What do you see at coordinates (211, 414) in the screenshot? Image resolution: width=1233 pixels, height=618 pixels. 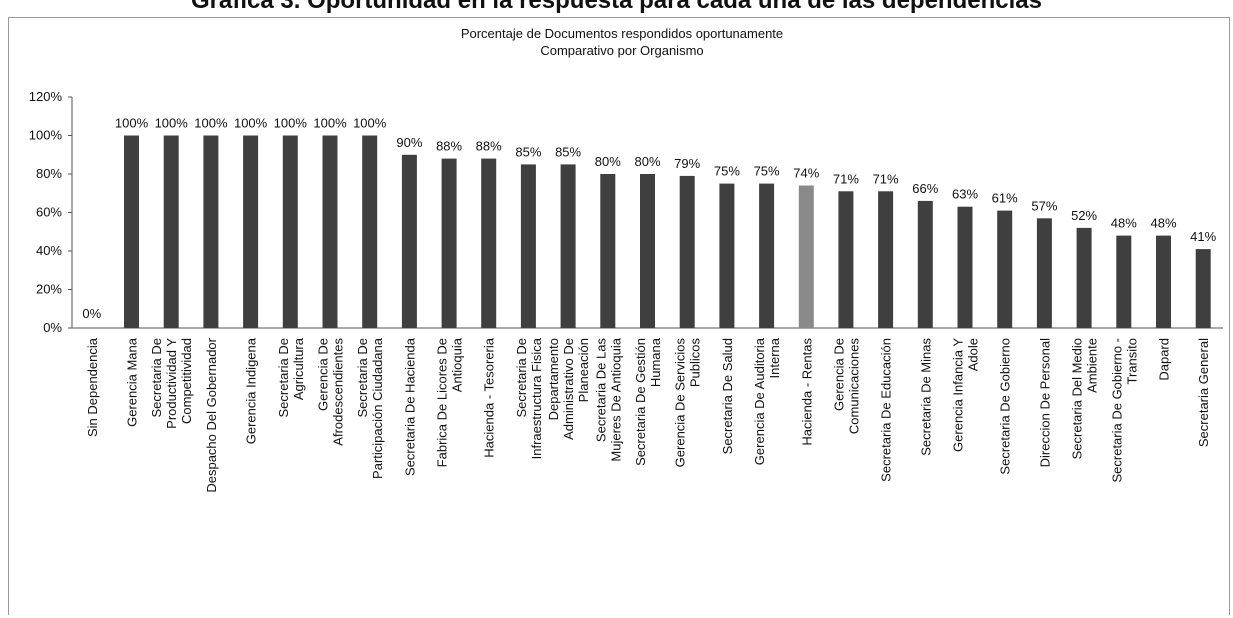 I see `category-label: Despacho Del Gobernador` at bounding box center [211, 414].